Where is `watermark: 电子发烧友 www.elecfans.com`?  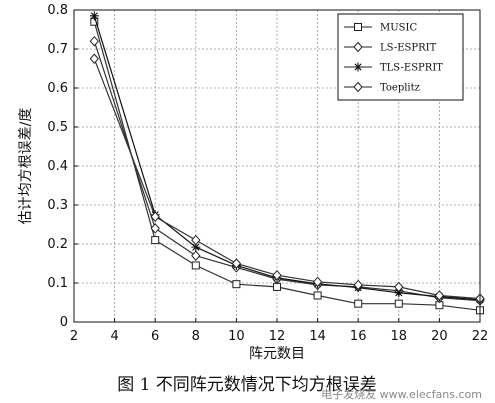
watermark: 电子发烧友 www.elecfans.com is located at coordinates (401, 394).